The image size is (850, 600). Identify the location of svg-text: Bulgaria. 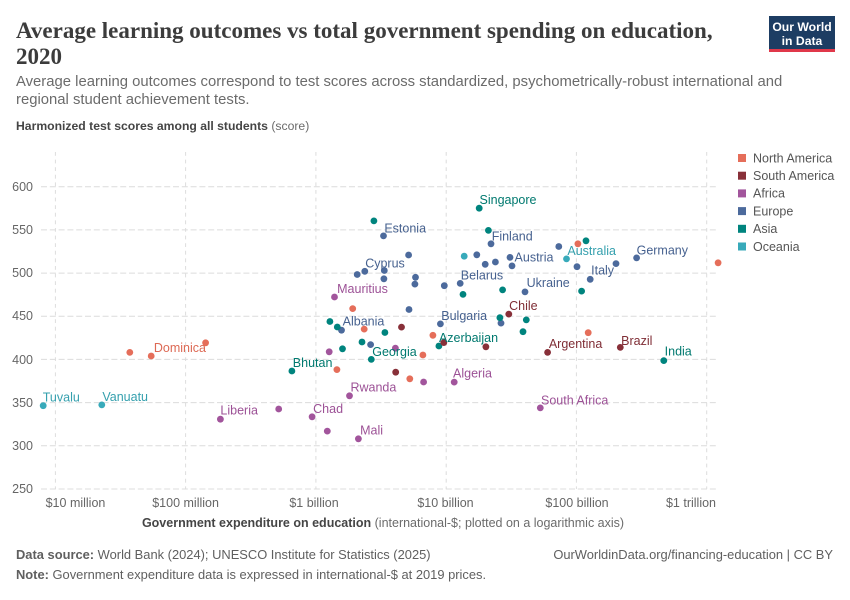
(464, 316).